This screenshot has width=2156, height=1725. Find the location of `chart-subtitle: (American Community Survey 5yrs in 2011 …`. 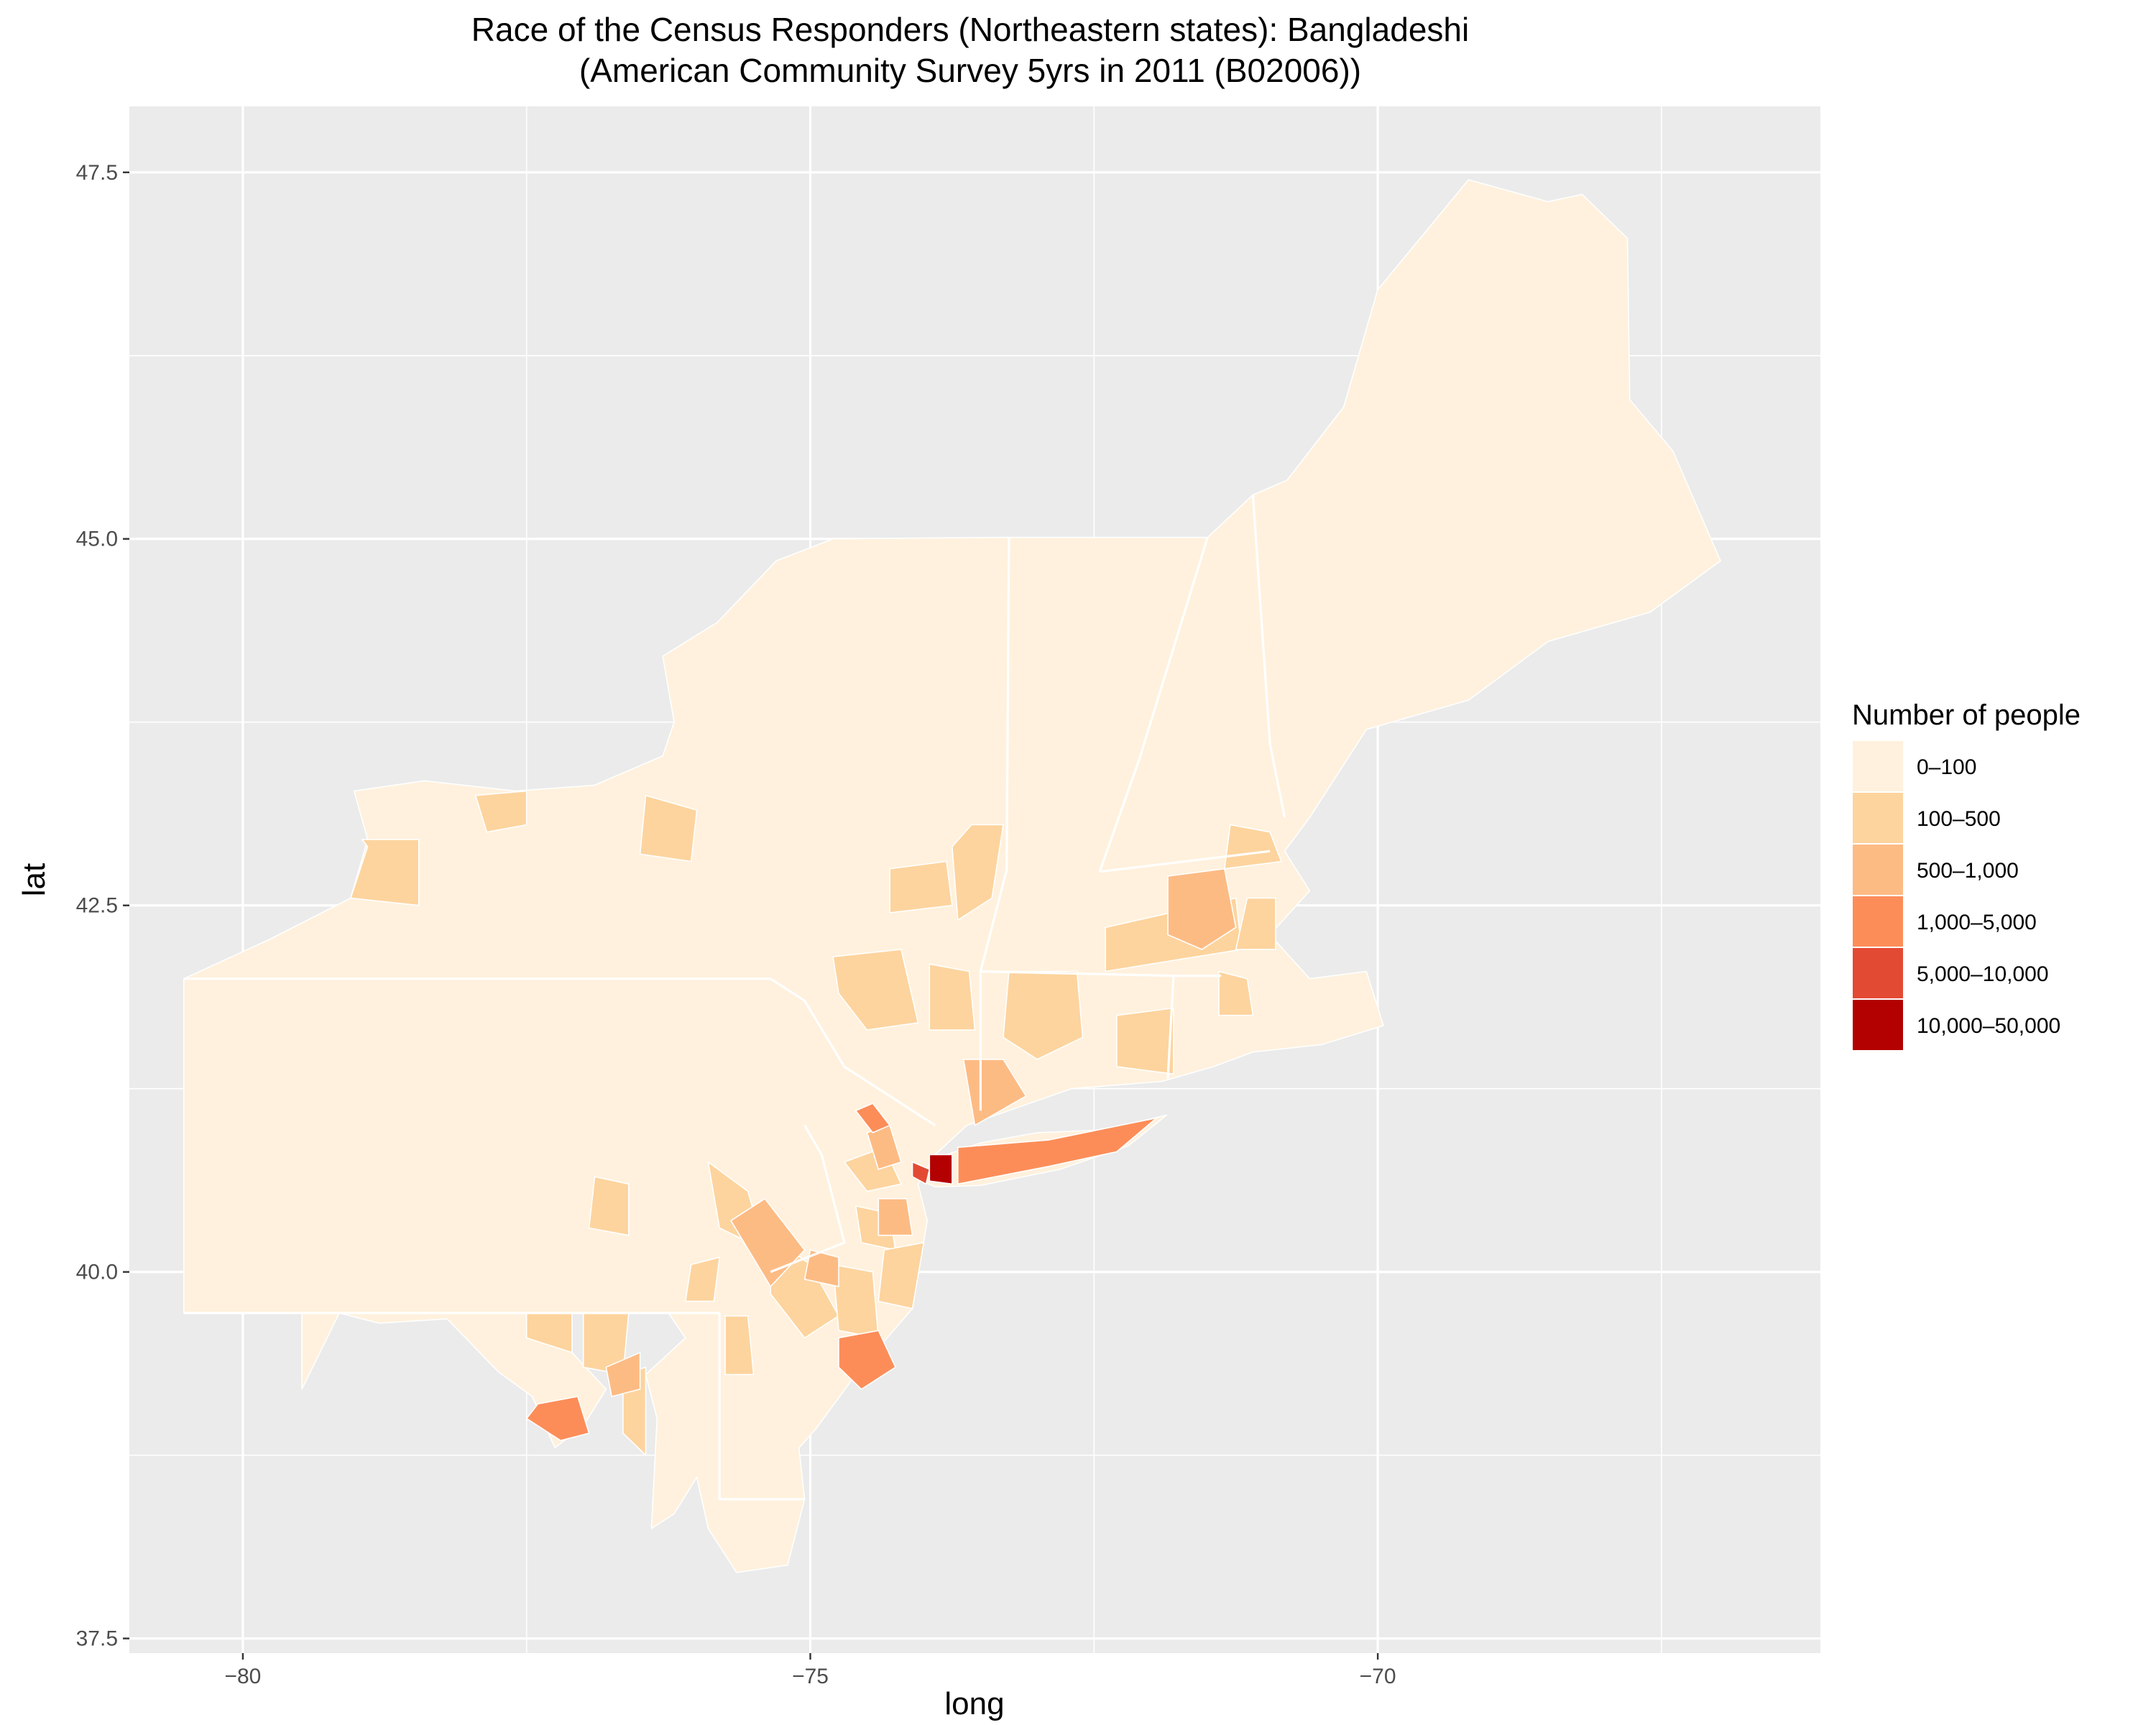

chart-subtitle: (American Community Survey 5yrs in 2011 … is located at coordinates (970, 70).